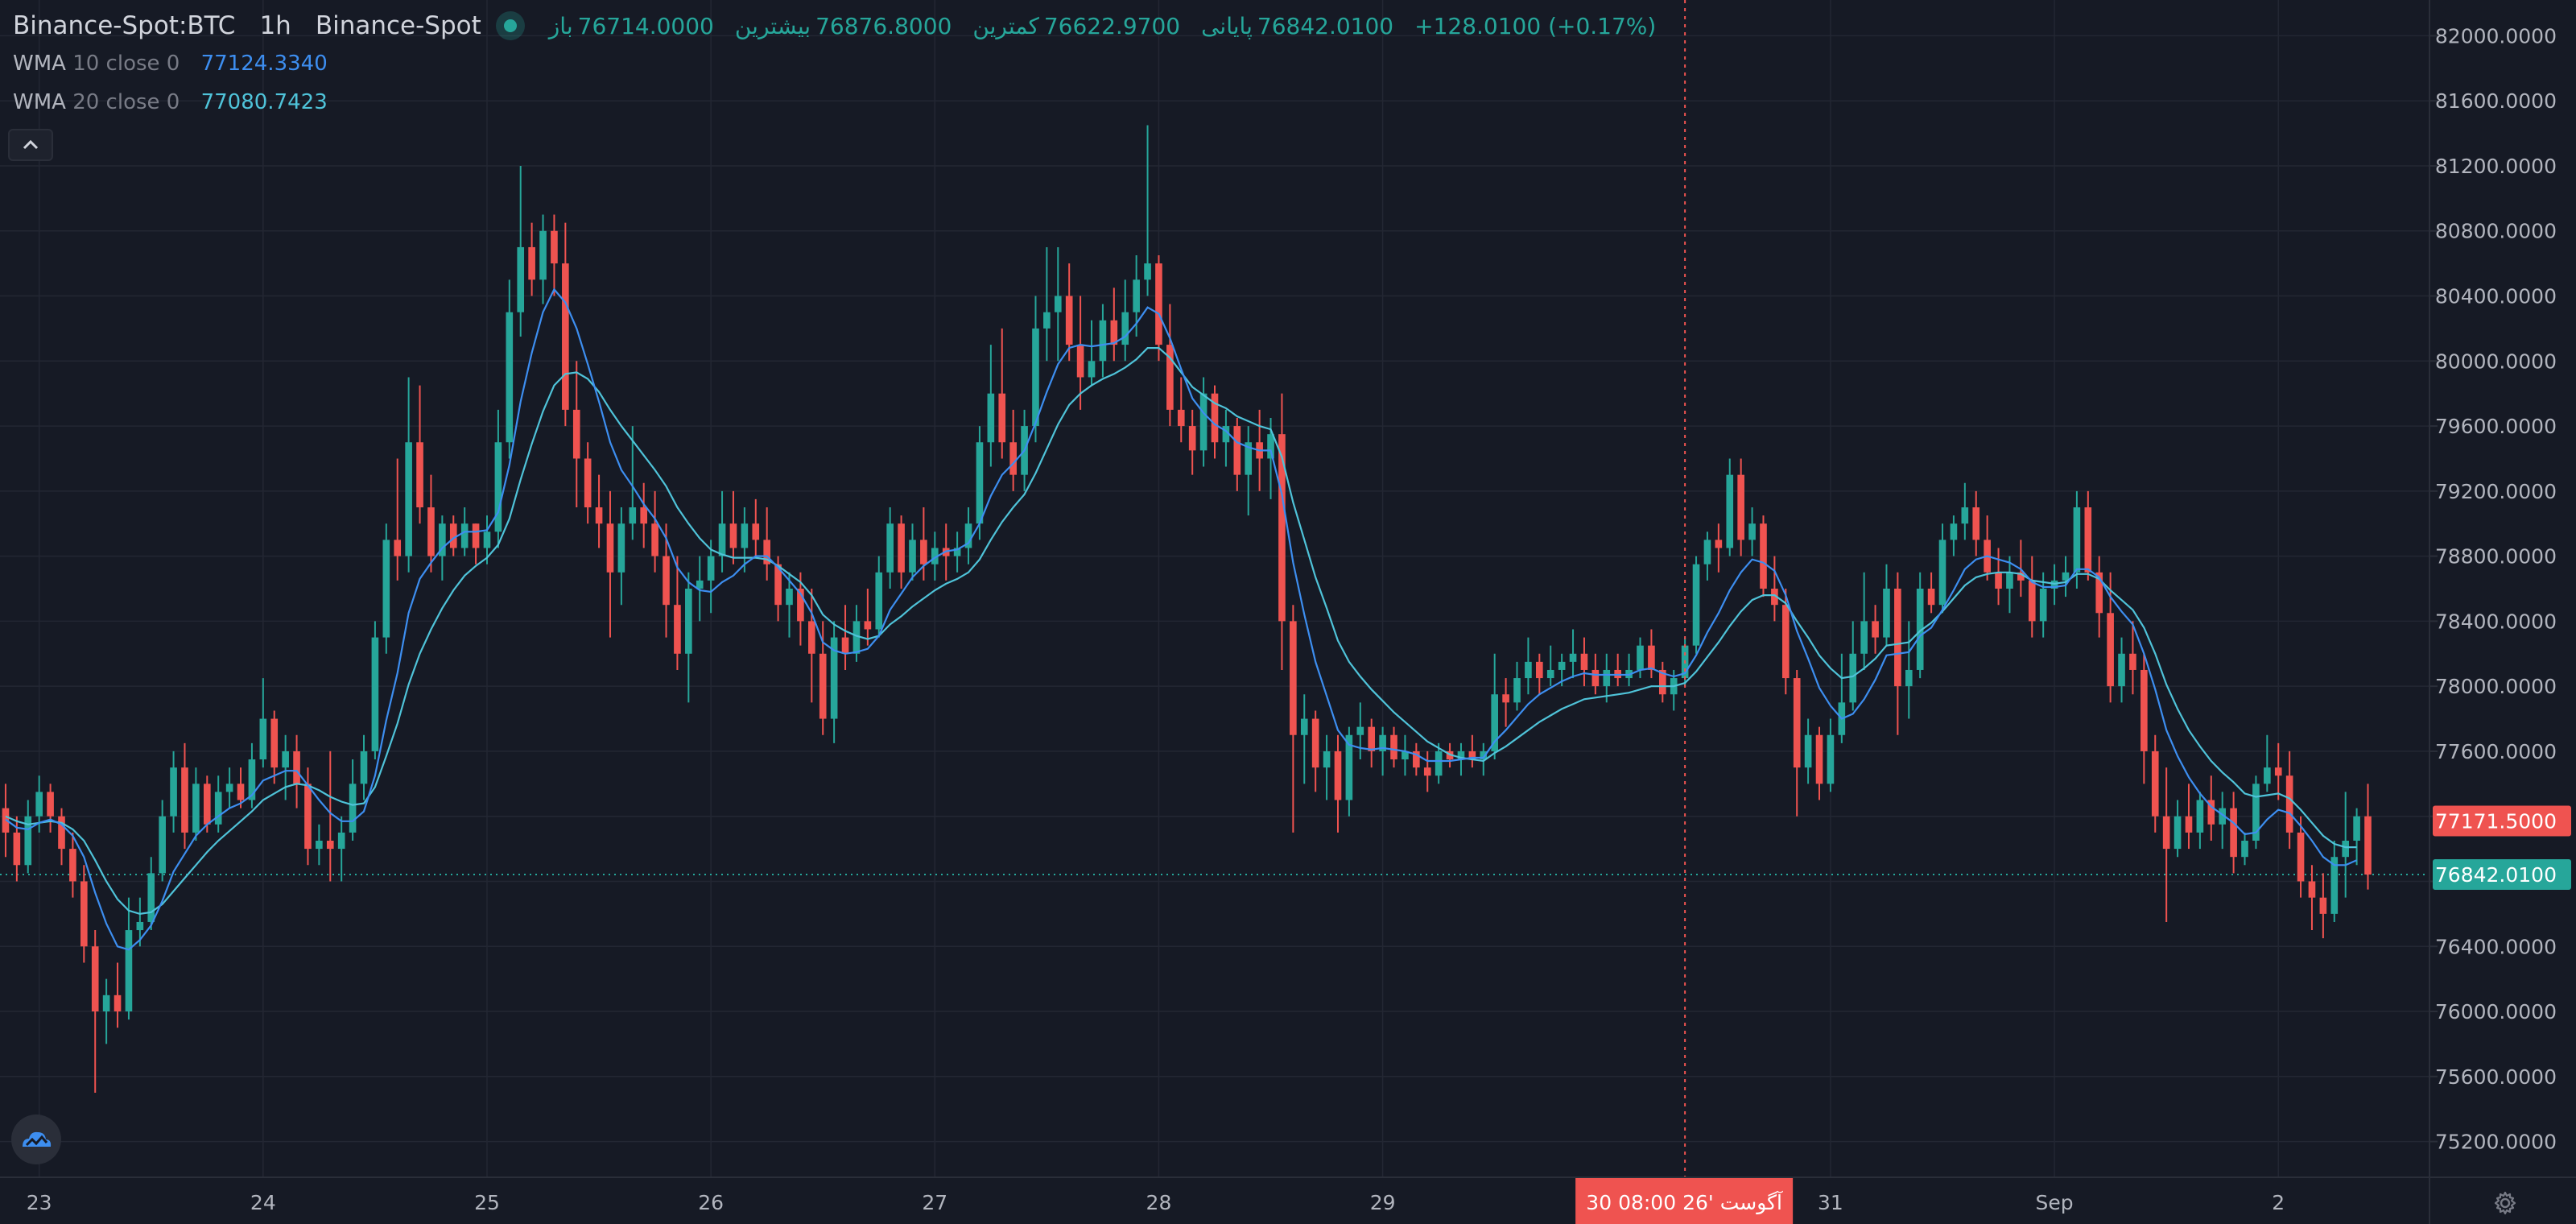 This screenshot has height=1224, width=2576. Describe the element at coordinates (2496, 946) in the screenshot. I see `price-tick-label: 76400.0000` at that location.